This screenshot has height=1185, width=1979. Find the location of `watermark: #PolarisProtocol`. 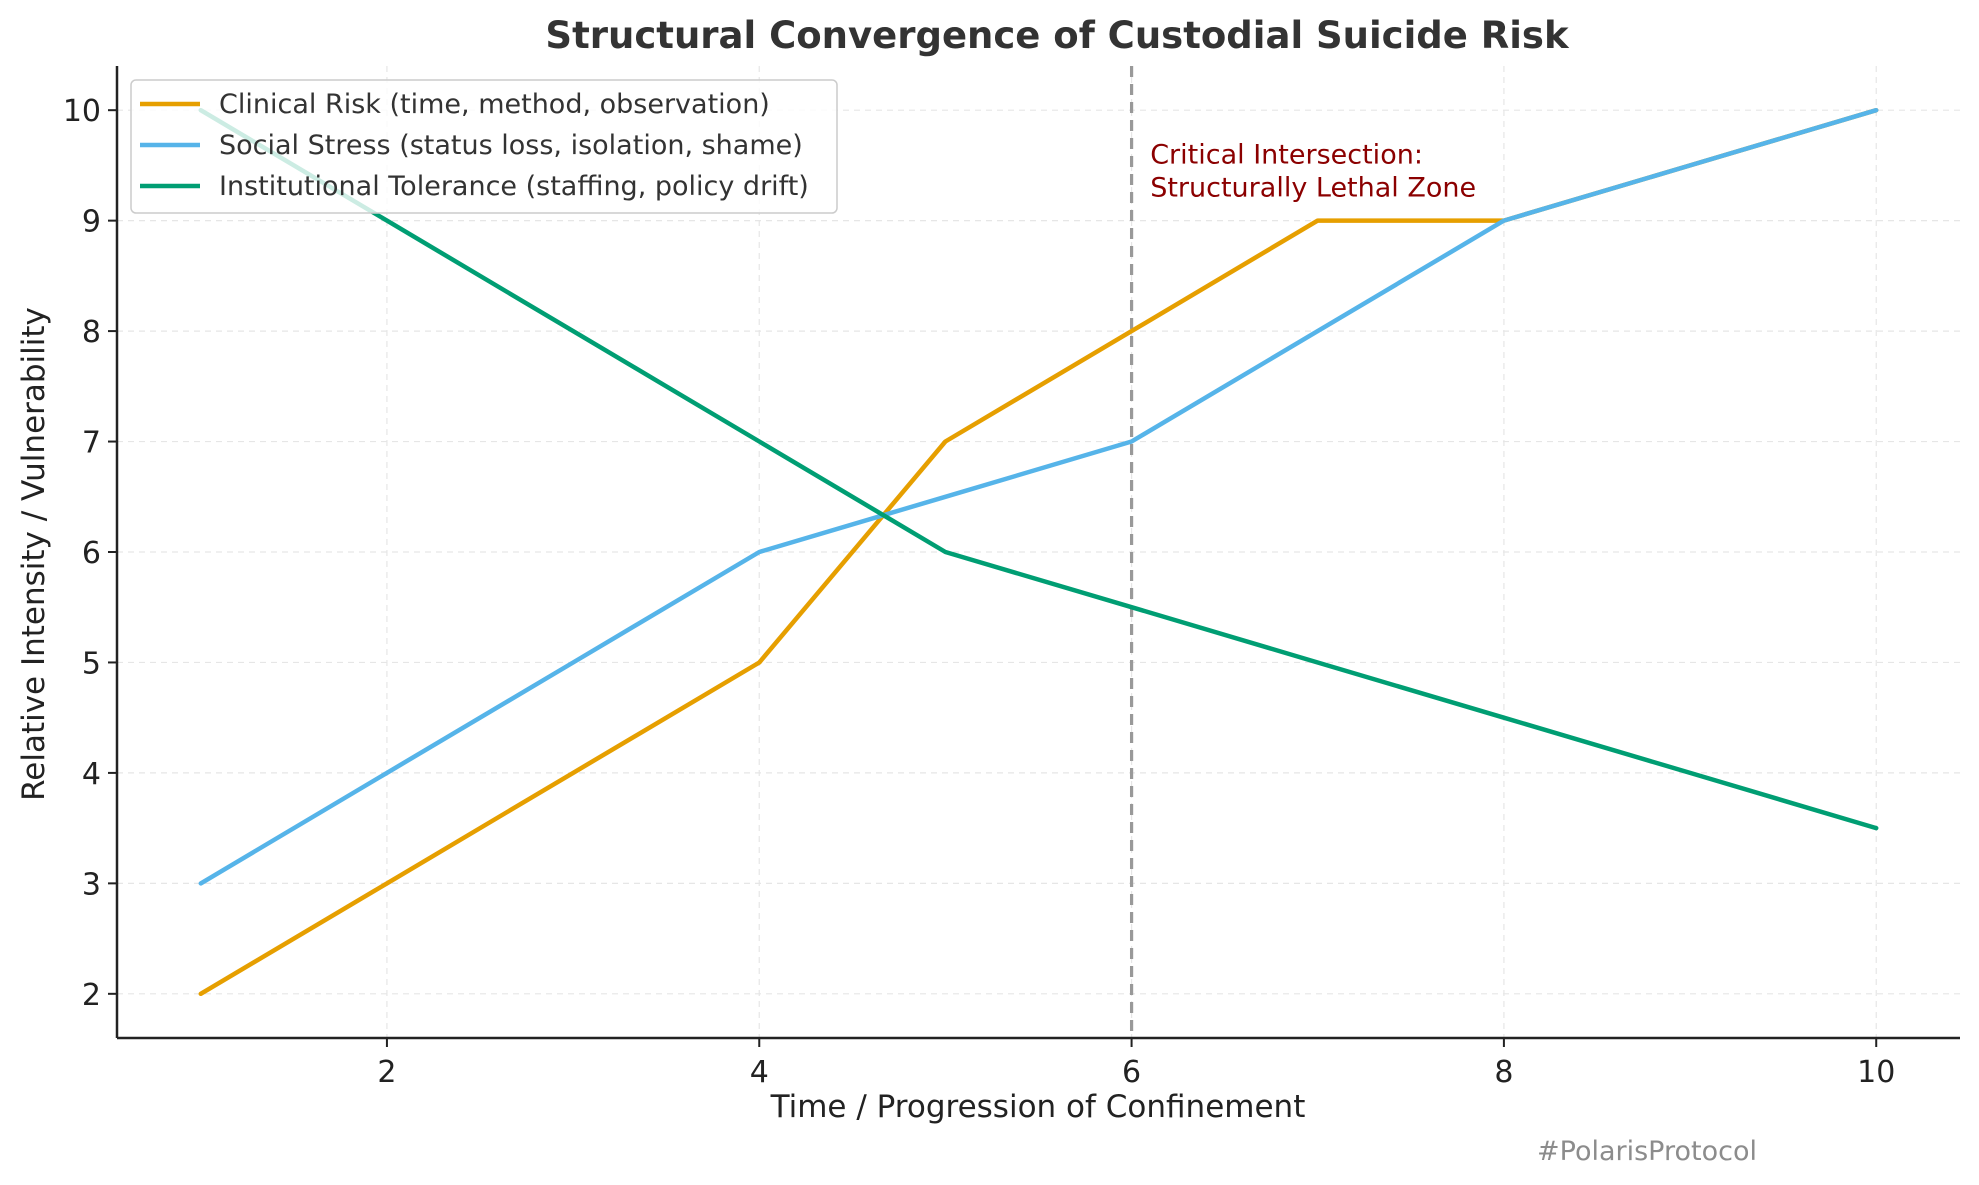

watermark: #PolarisProtocol is located at coordinates (1647, 1151).